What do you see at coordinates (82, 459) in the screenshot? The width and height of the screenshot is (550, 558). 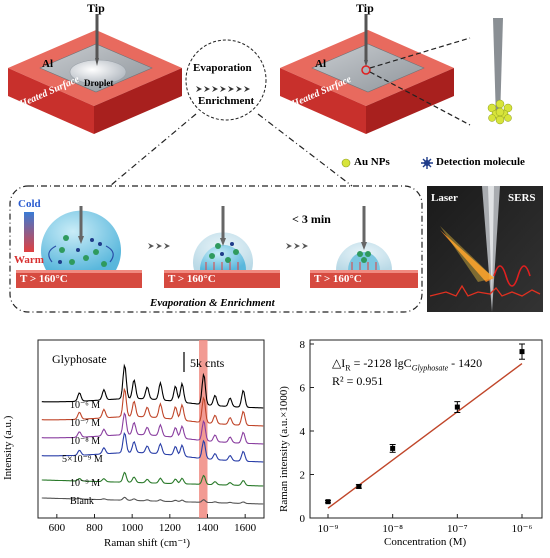 I see `series-label-3: 5×10⁻⁹ M` at bounding box center [82, 459].